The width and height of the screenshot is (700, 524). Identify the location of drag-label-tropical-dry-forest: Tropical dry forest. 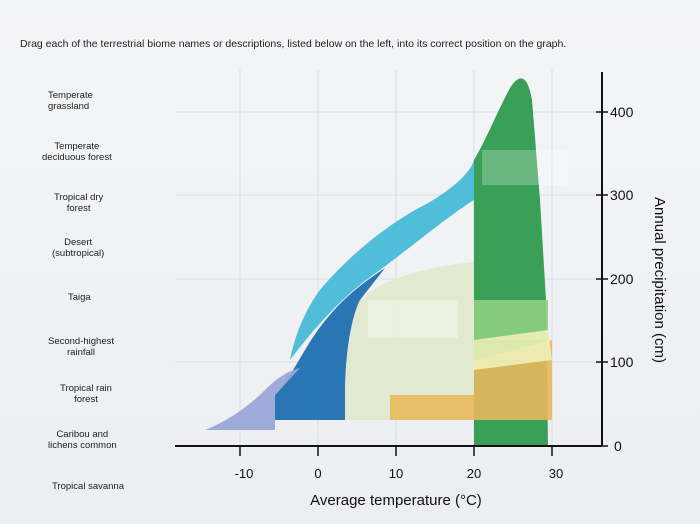
(78, 203).